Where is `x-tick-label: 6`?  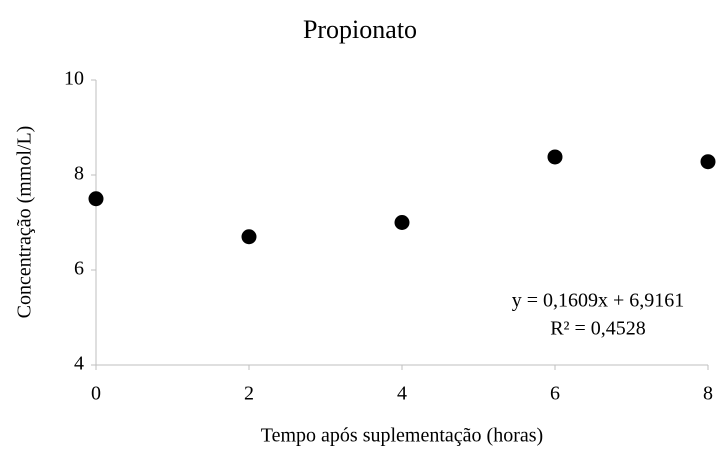
x-tick-label: 6 is located at coordinates (555, 394).